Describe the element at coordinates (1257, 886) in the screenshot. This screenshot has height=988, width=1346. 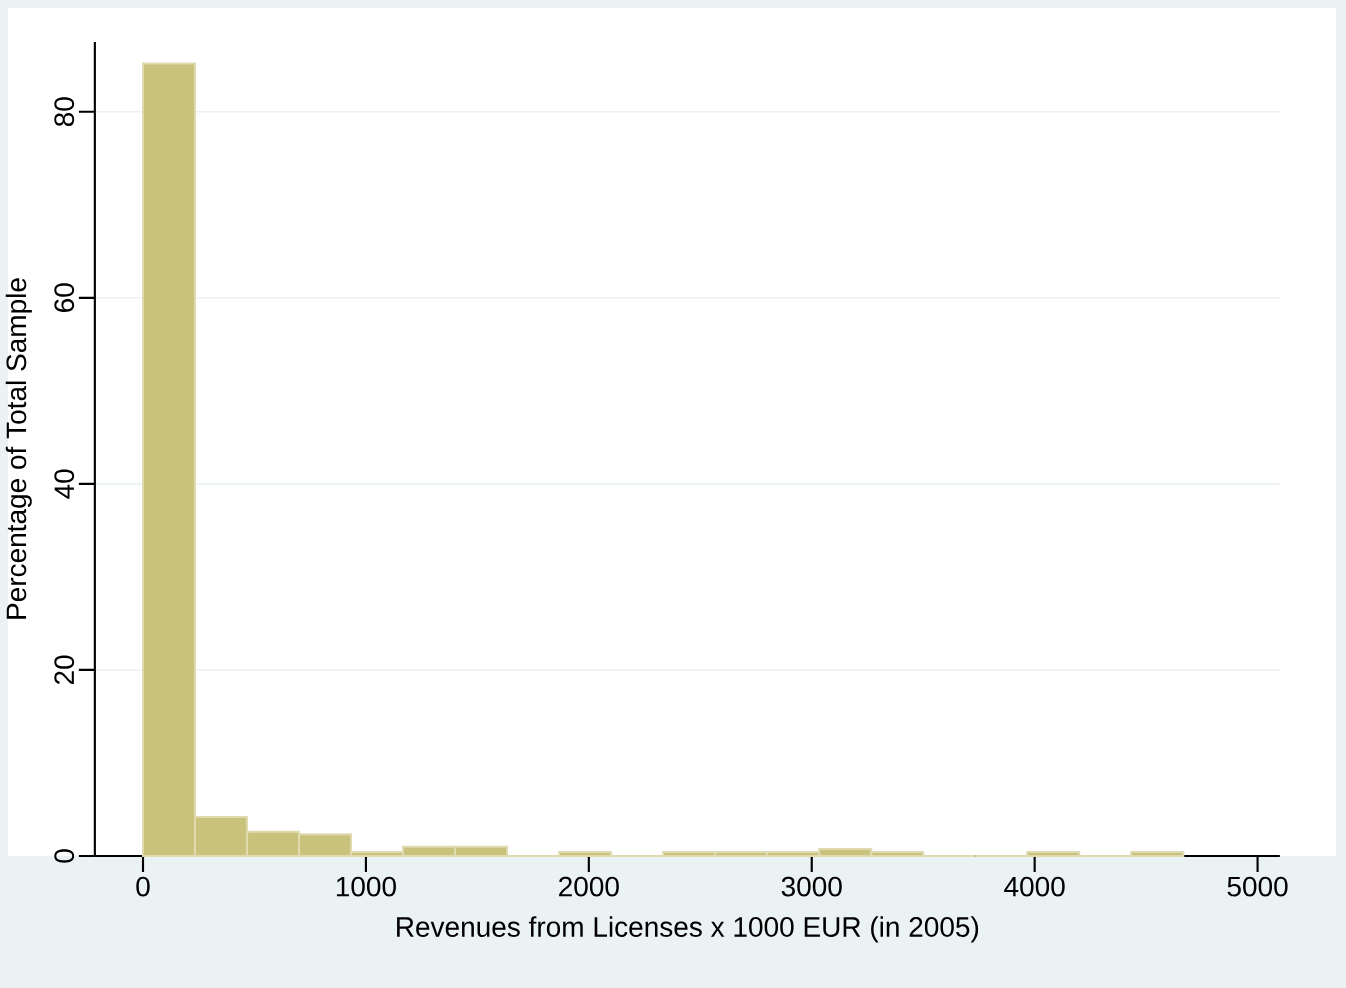
I see `x-tick-label: 5000` at that location.